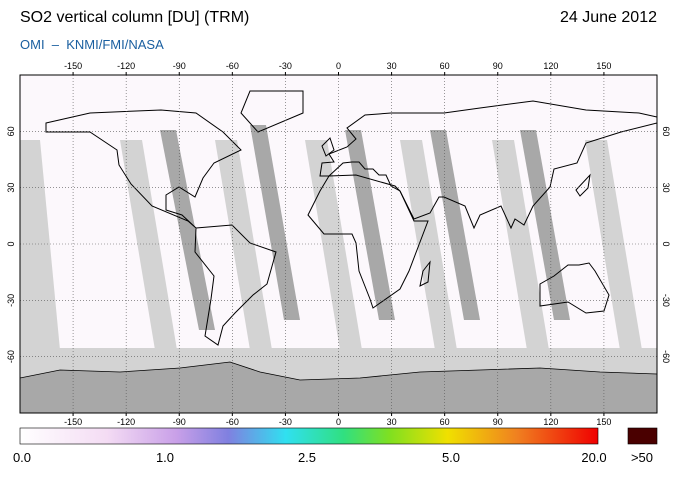 This screenshot has height=480, width=676. I want to click on lat-label-left: 60, so click(11, 131).